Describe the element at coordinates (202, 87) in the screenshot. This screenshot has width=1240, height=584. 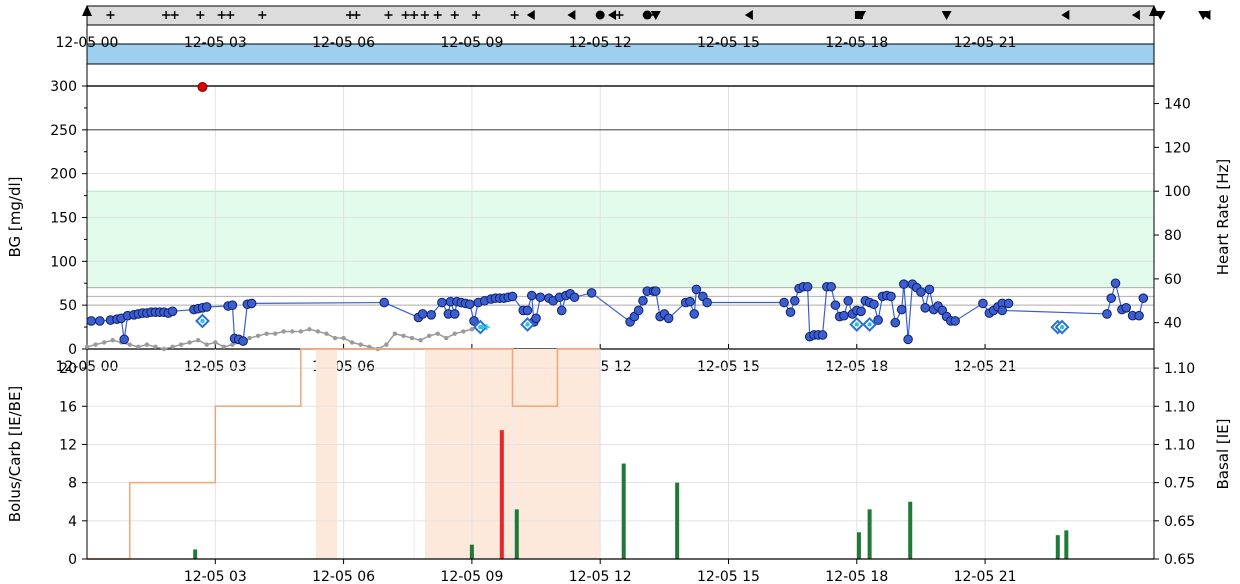
I see `bg-high-point` at that location.